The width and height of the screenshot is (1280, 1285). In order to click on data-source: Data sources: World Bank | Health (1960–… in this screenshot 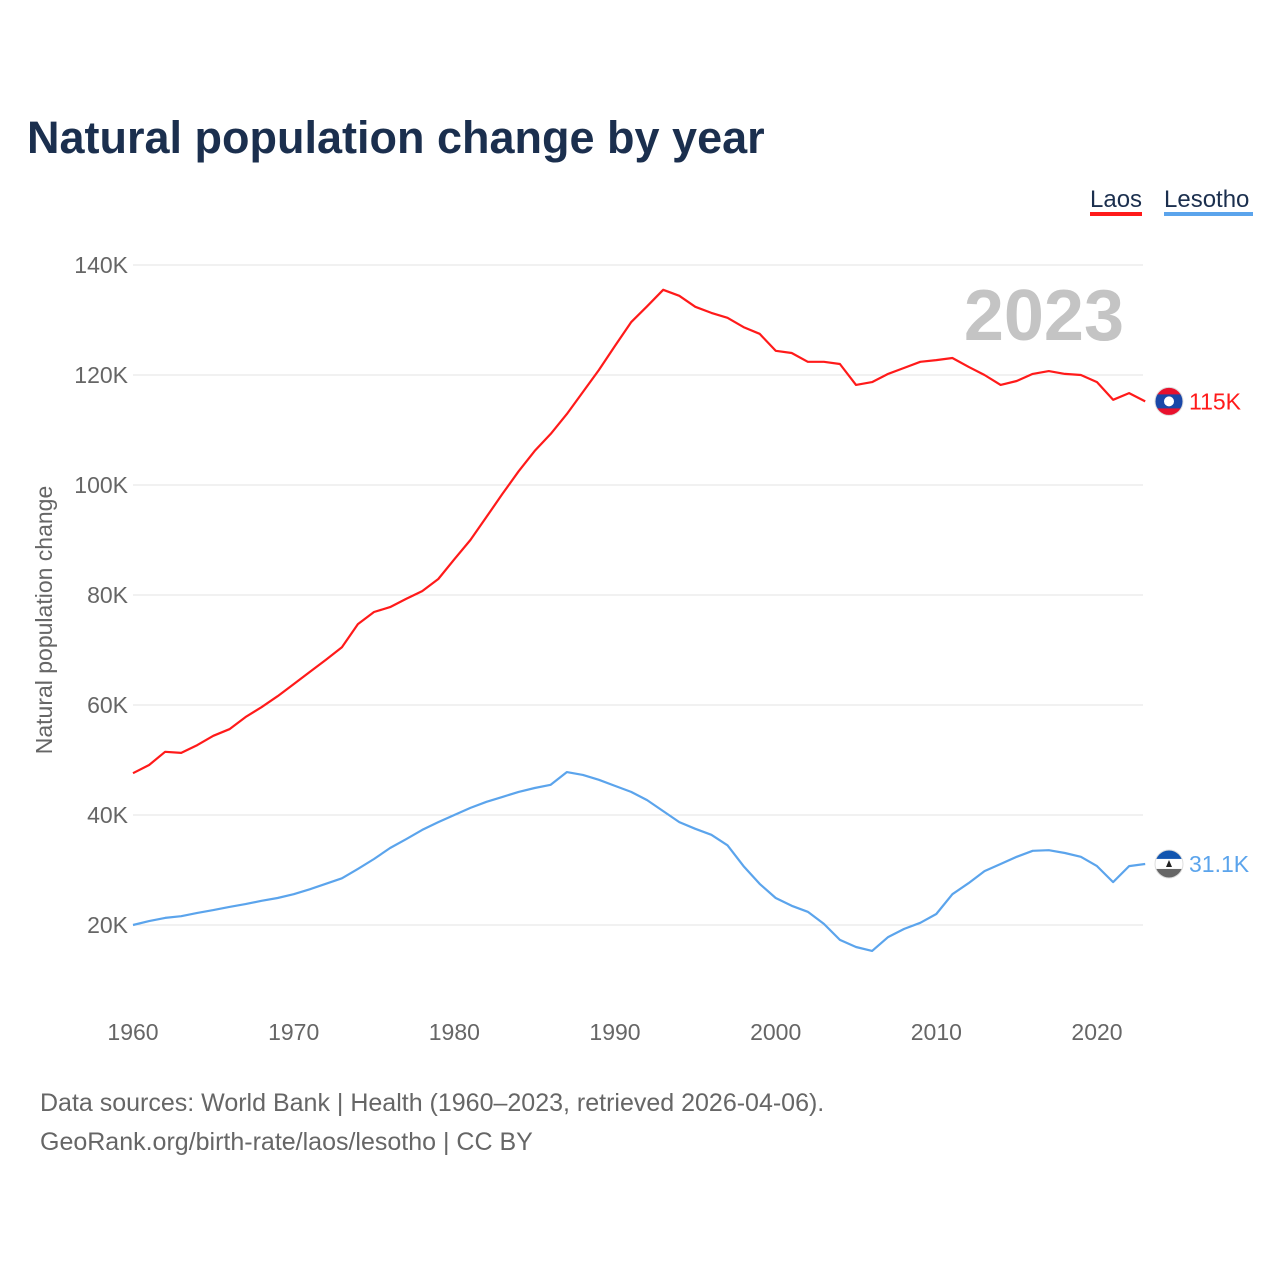, I will do `click(432, 1103)`.